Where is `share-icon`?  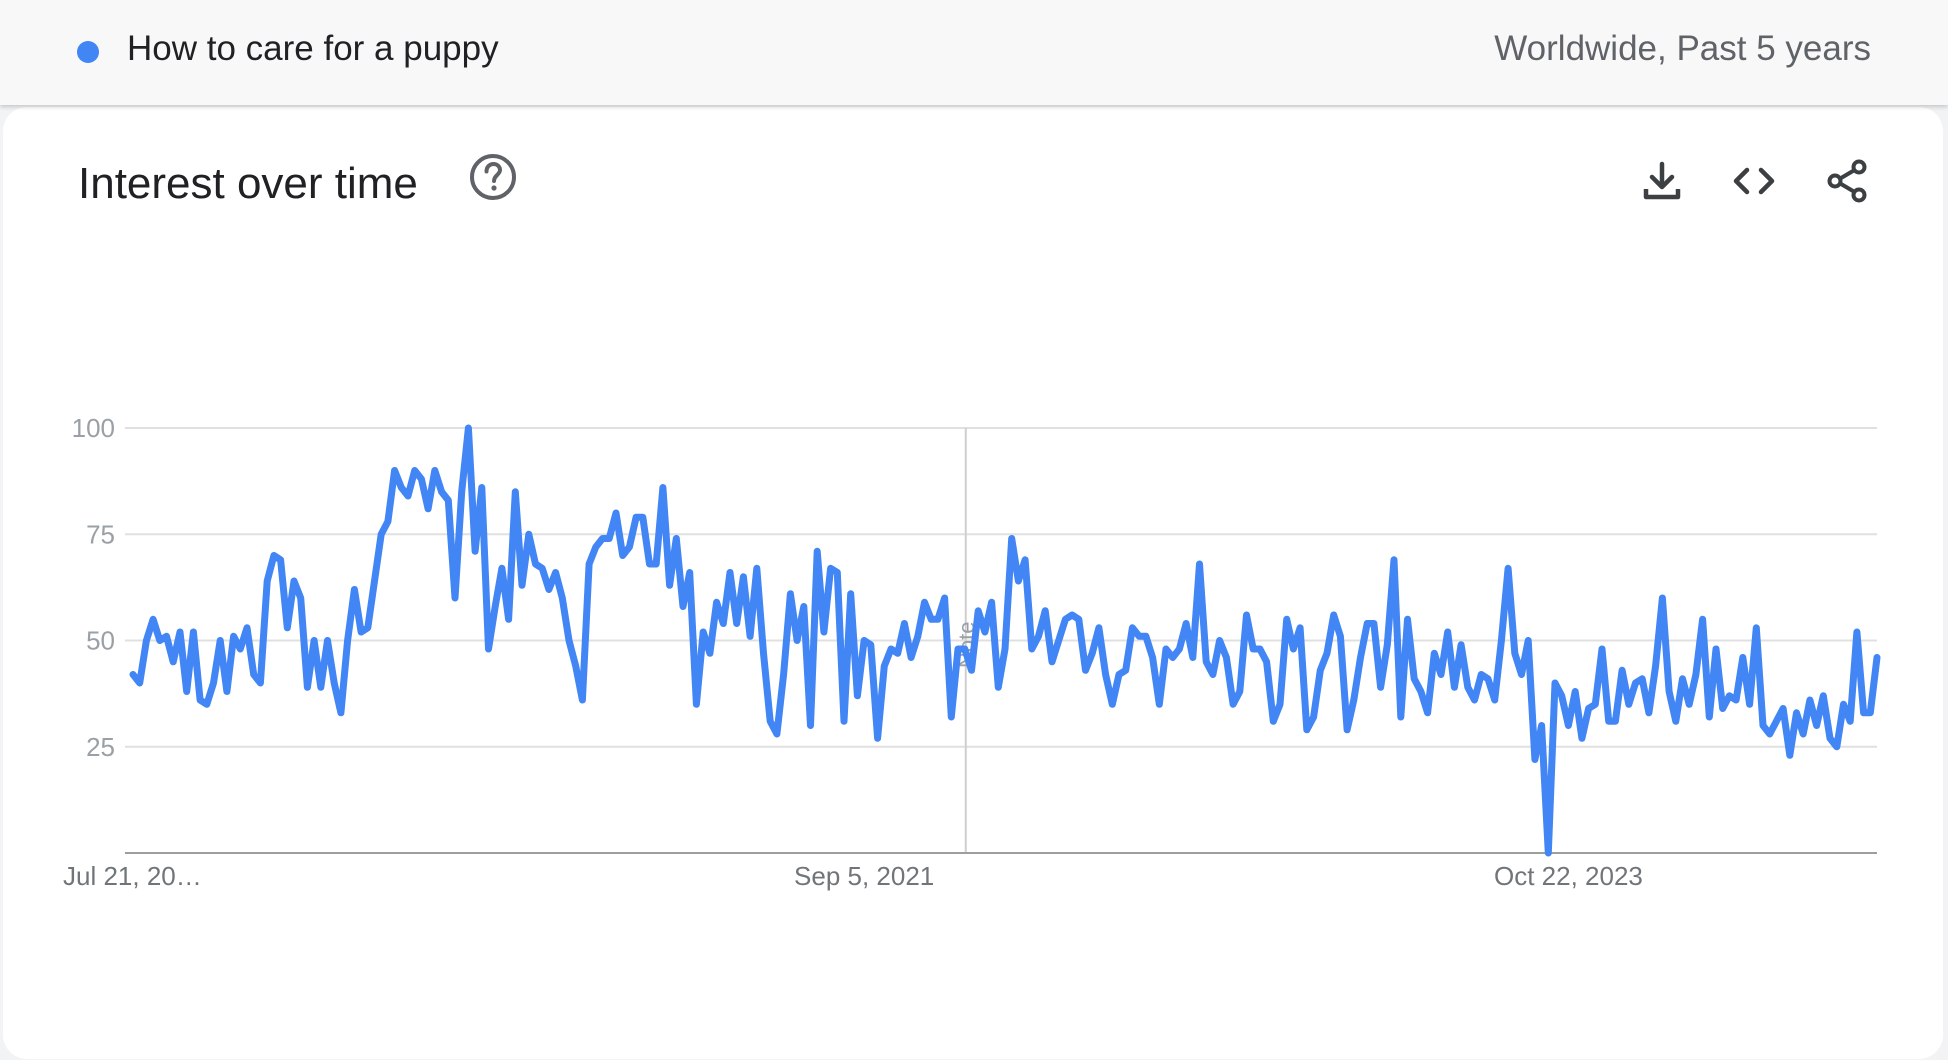 share-icon is located at coordinates (1847, 181).